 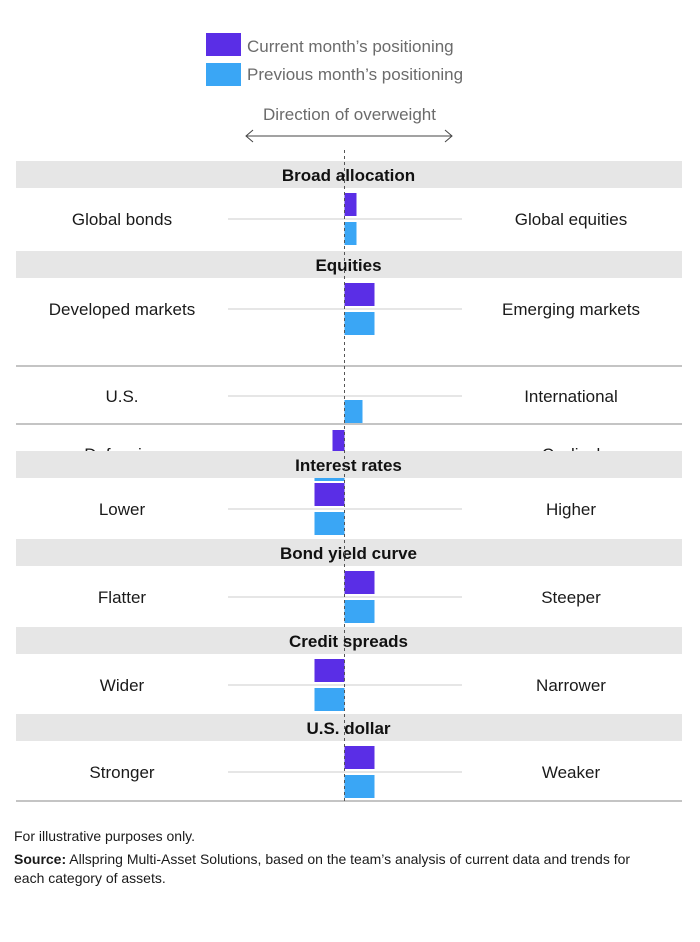 What do you see at coordinates (122, 597) in the screenshot?
I see `row-label-left: Flatter` at bounding box center [122, 597].